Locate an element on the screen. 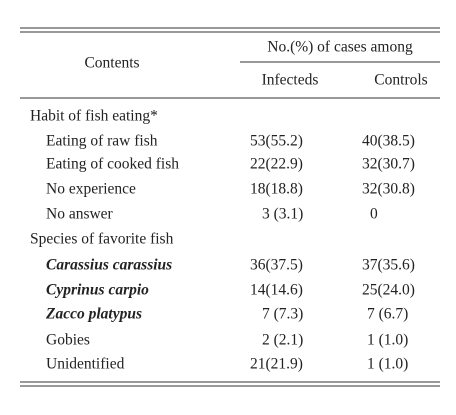 This screenshot has width=456, height=415. row-label: Gobies is located at coordinates (68, 340).